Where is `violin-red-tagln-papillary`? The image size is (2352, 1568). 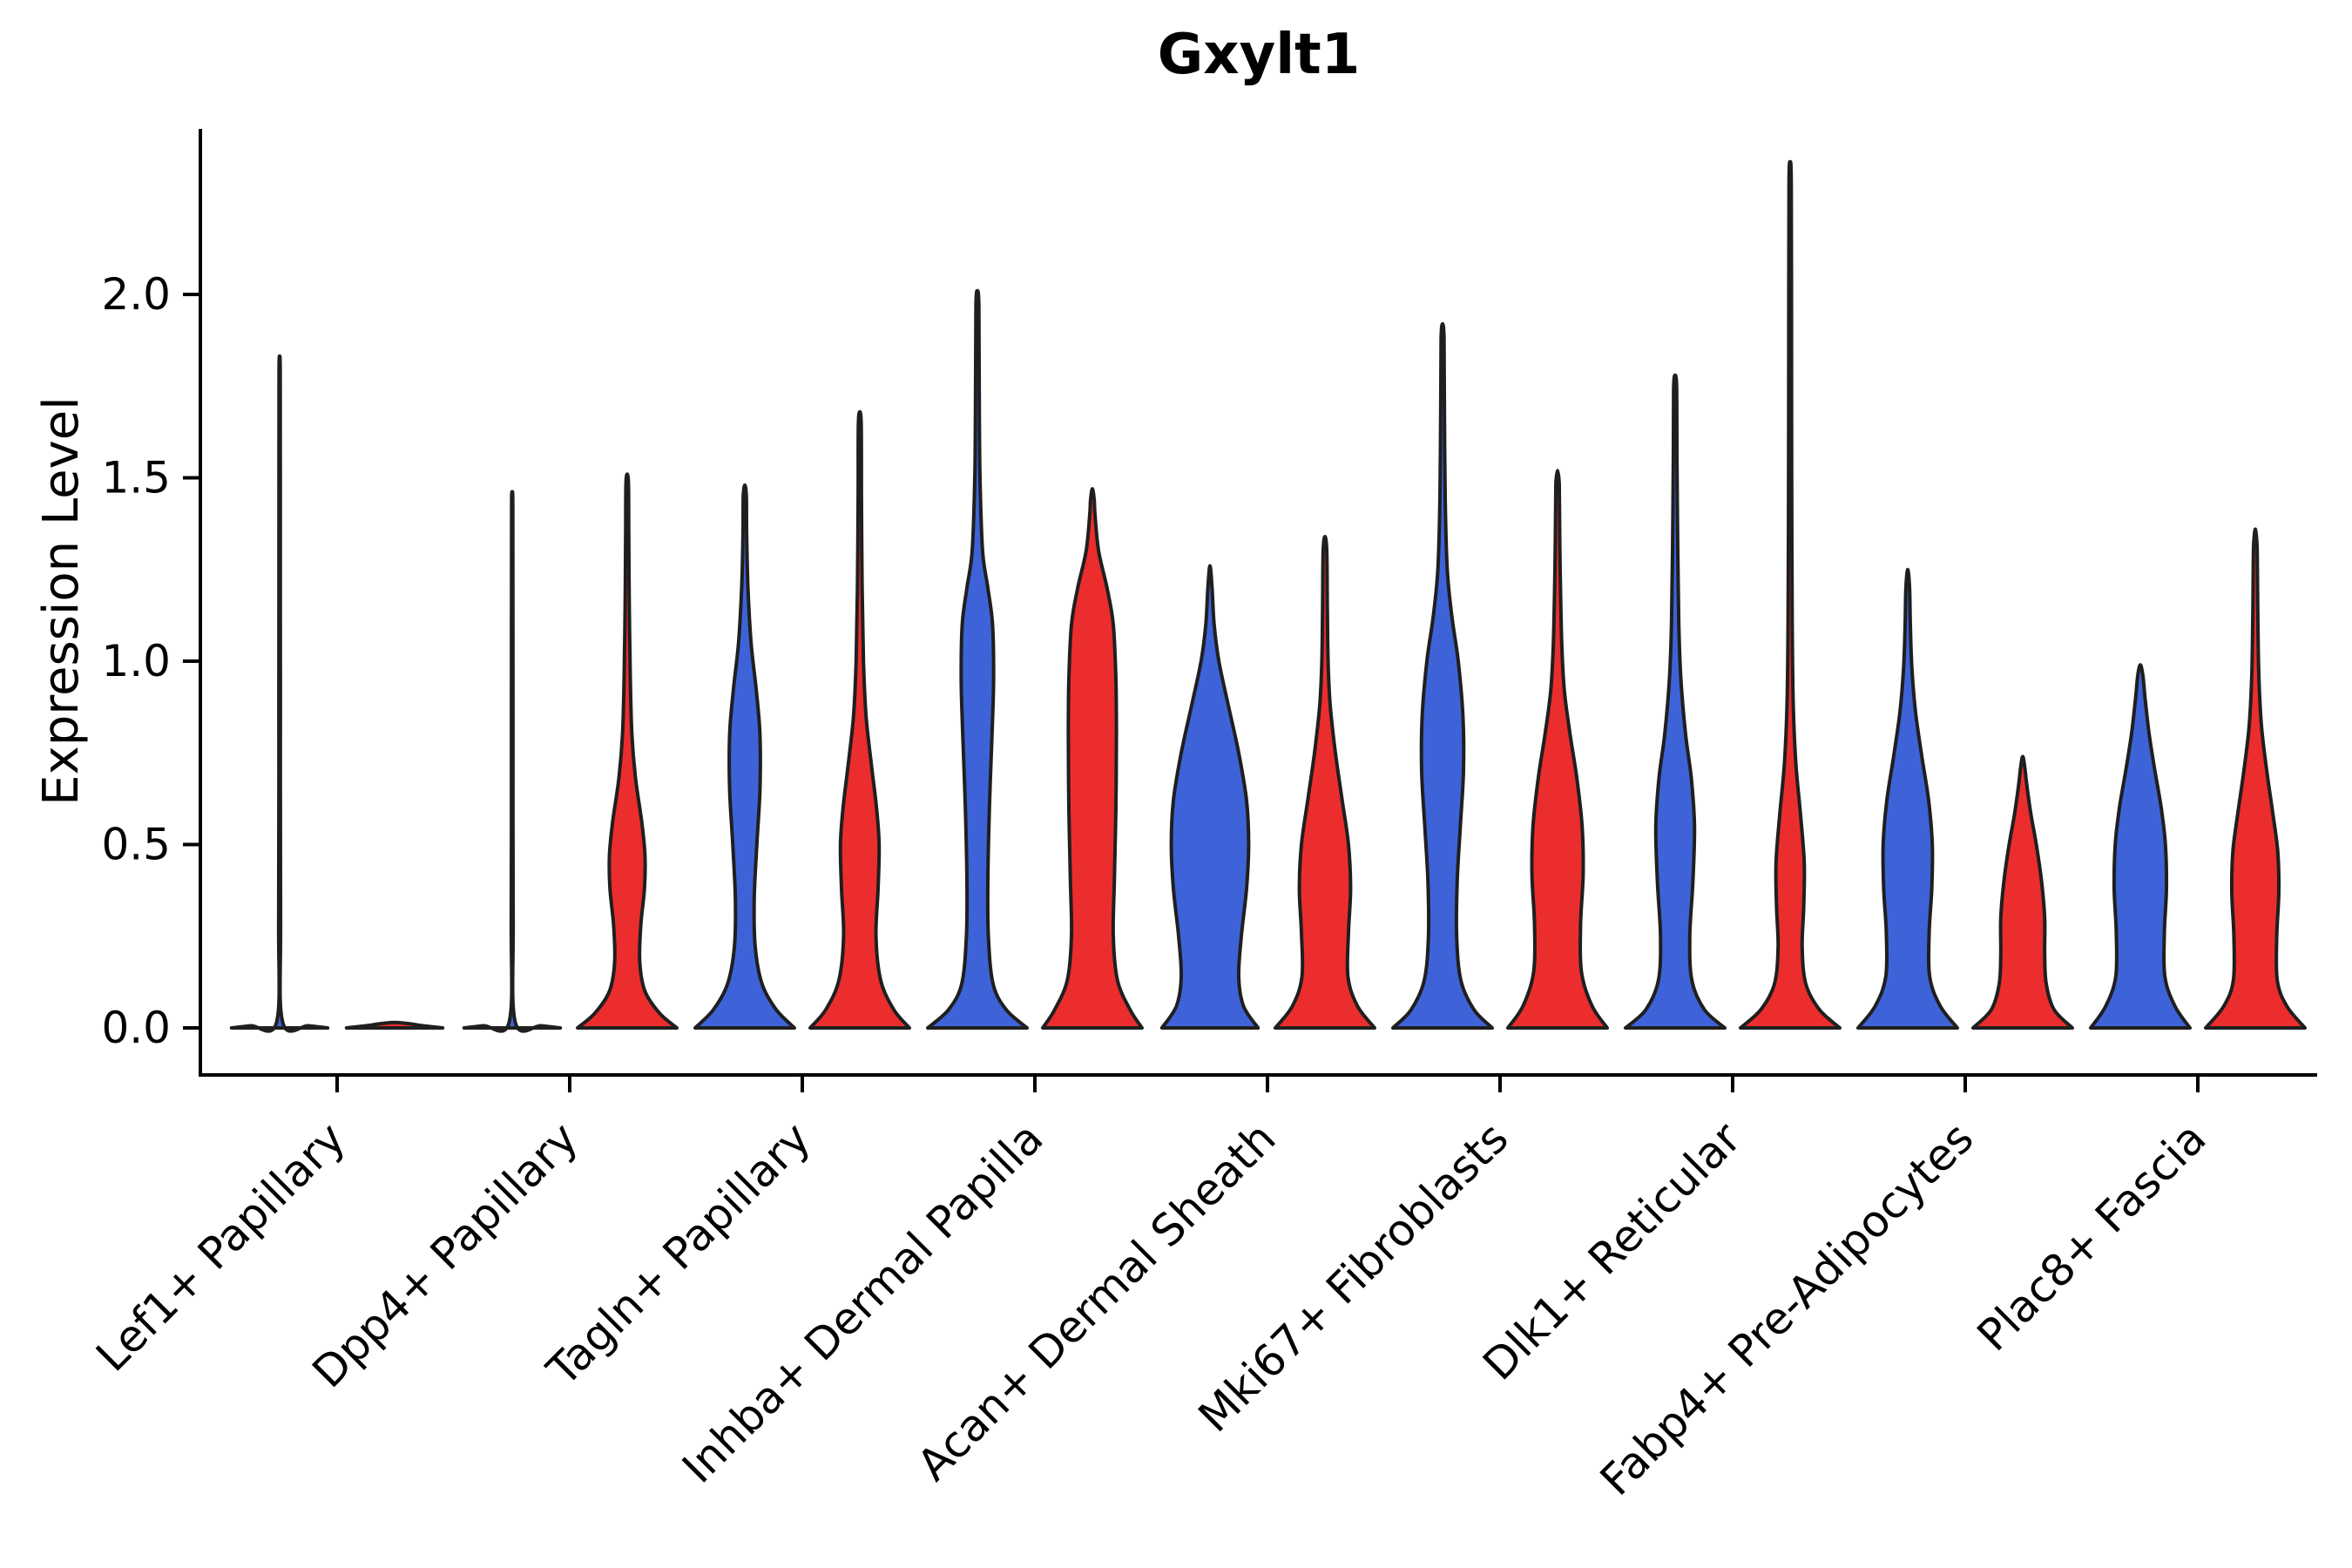 violin-red-tagln-papillary is located at coordinates (859, 719).